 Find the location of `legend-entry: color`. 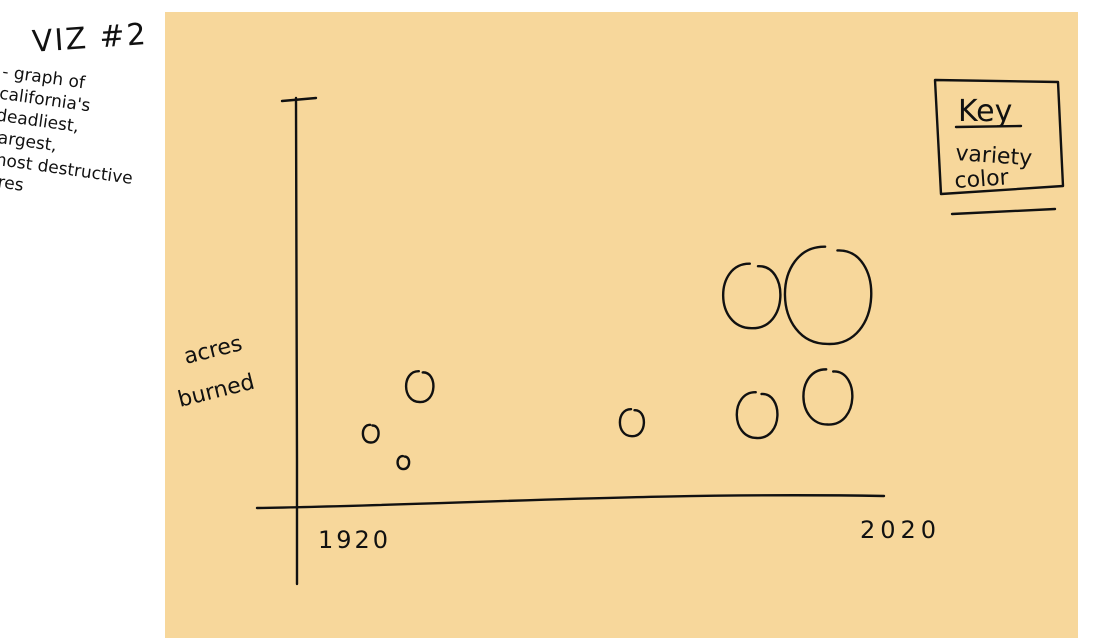

legend-entry: color is located at coordinates (982, 179).